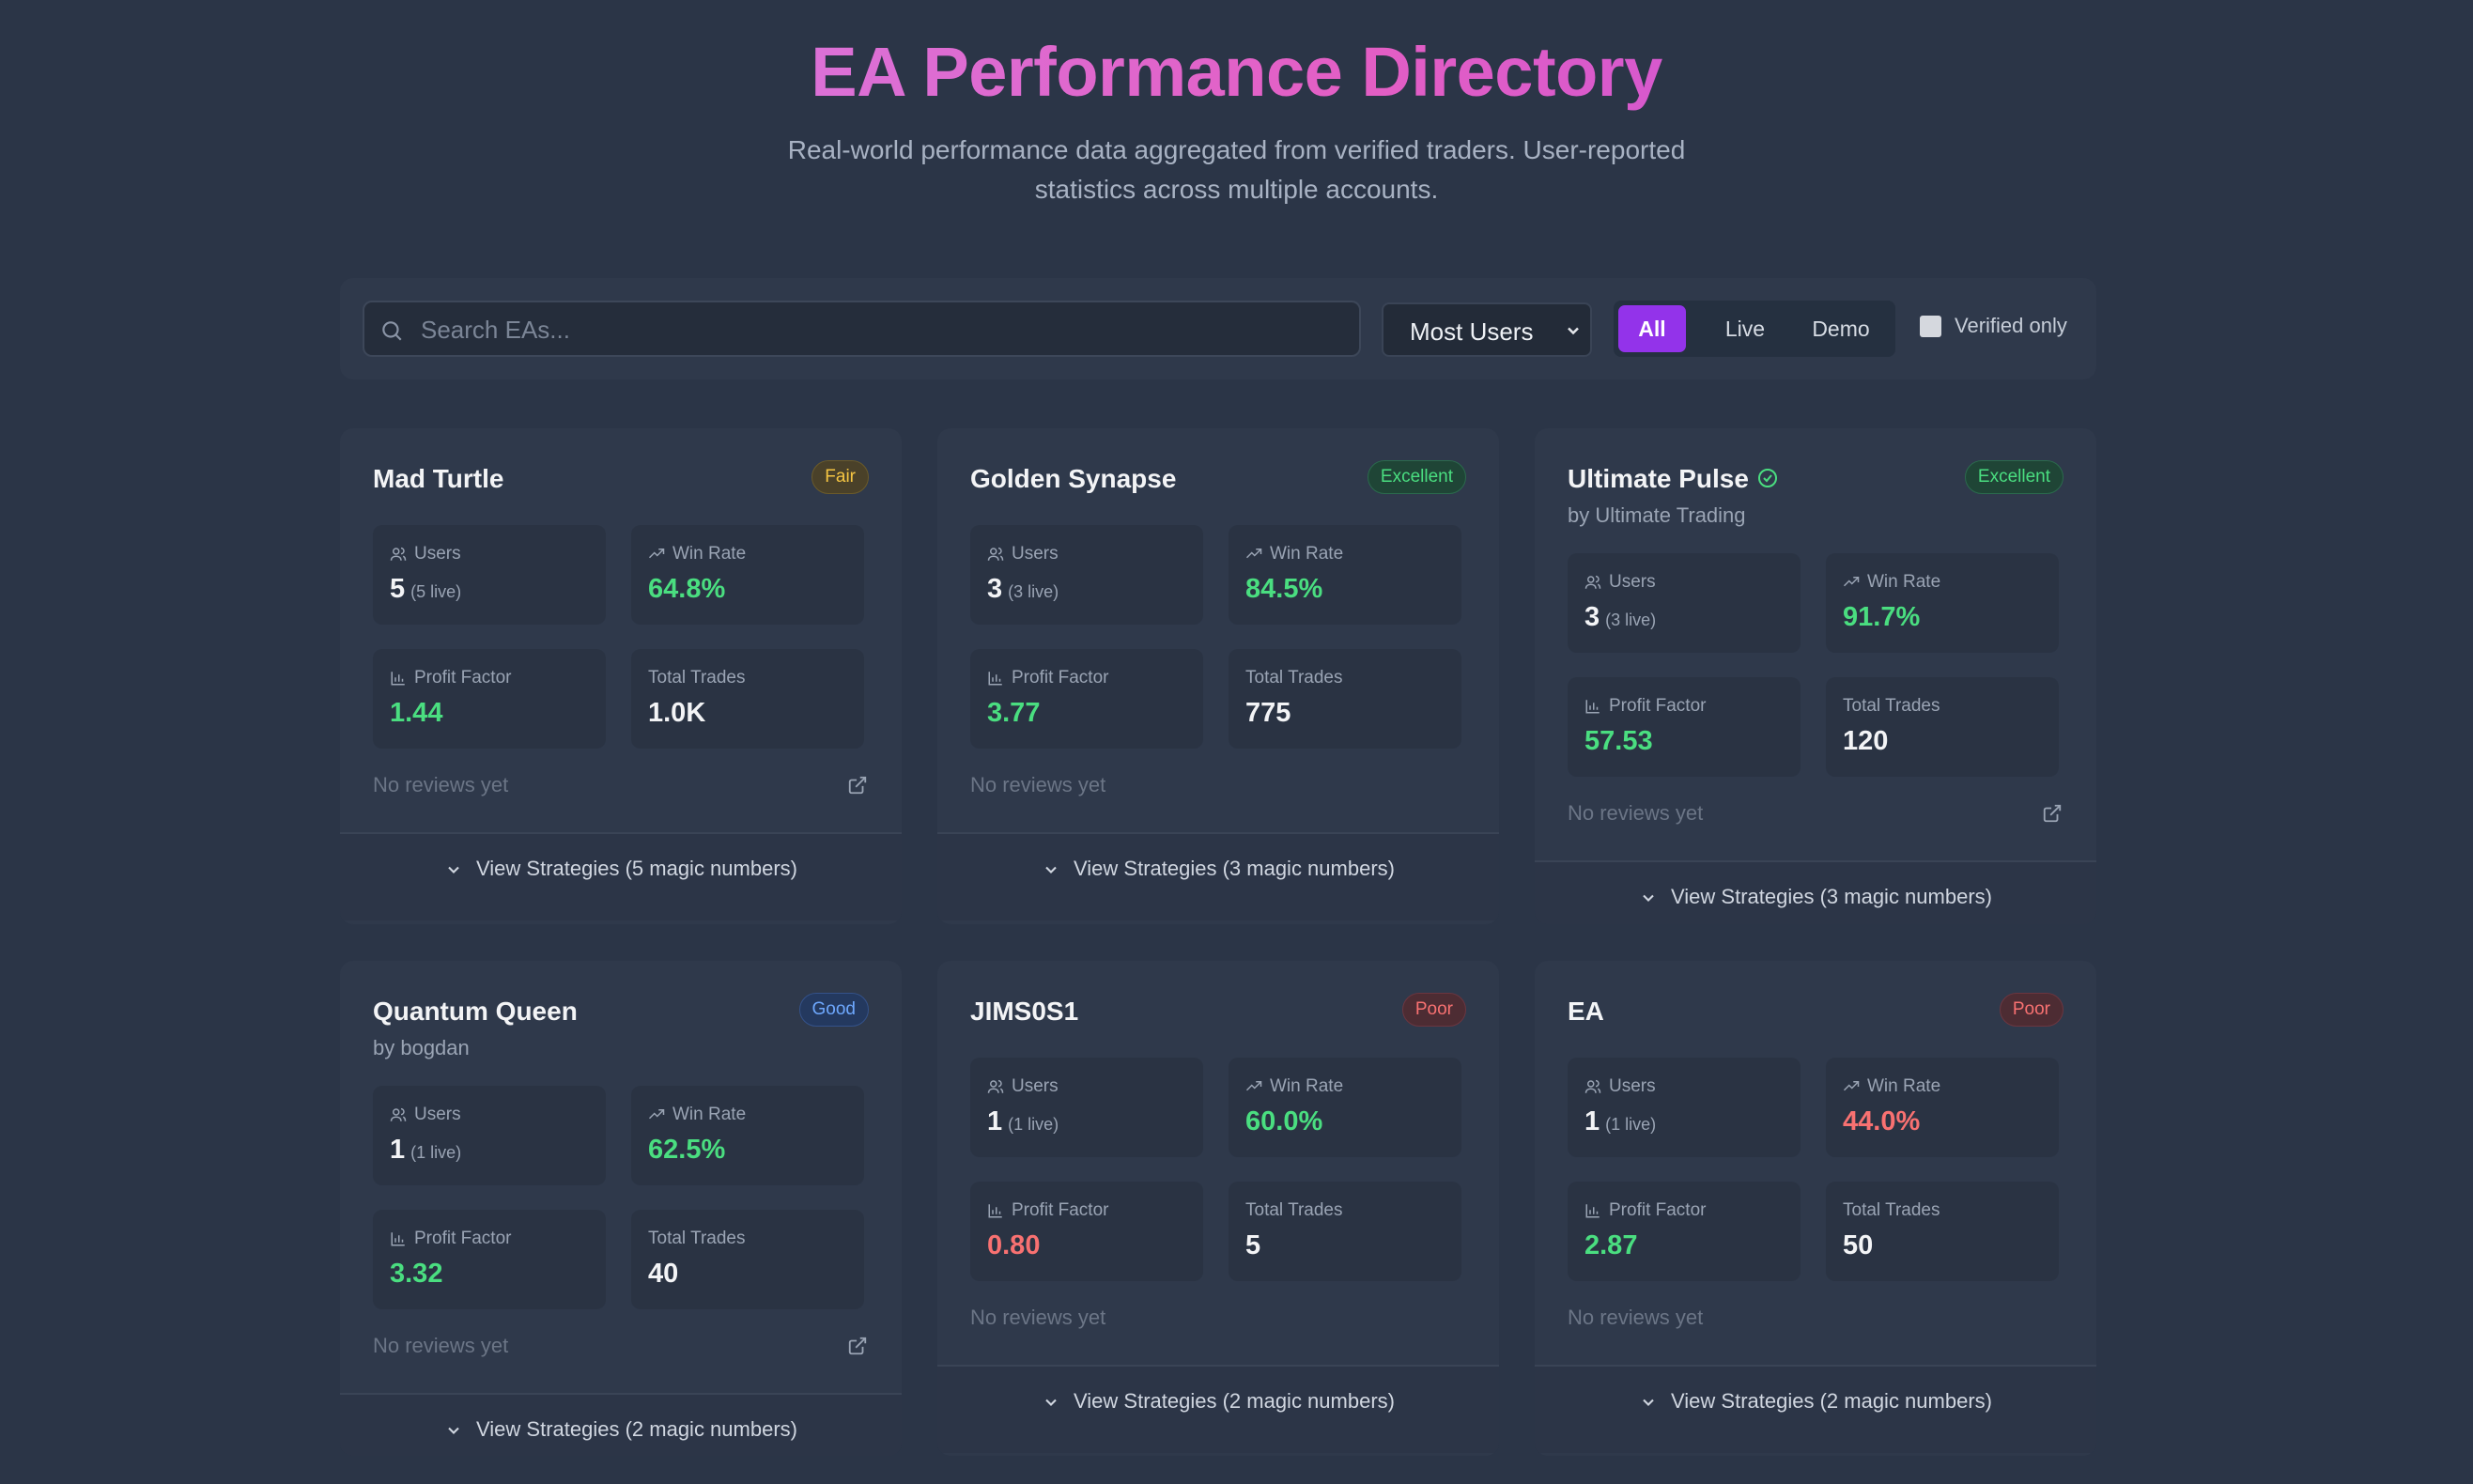 This screenshot has height=1484, width=2473. Describe the element at coordinates (747, 699) in the screenshot. I see `stat-total-trades: Total Trades 1.0K` at that location.